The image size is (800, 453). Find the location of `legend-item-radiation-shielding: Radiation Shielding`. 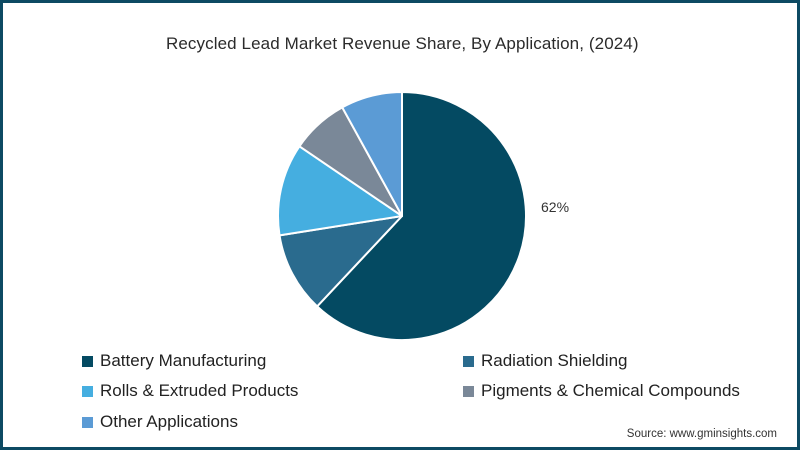

legend-item-radiation-shielding: Radiation Shielding is located at coordinates (545, 361).